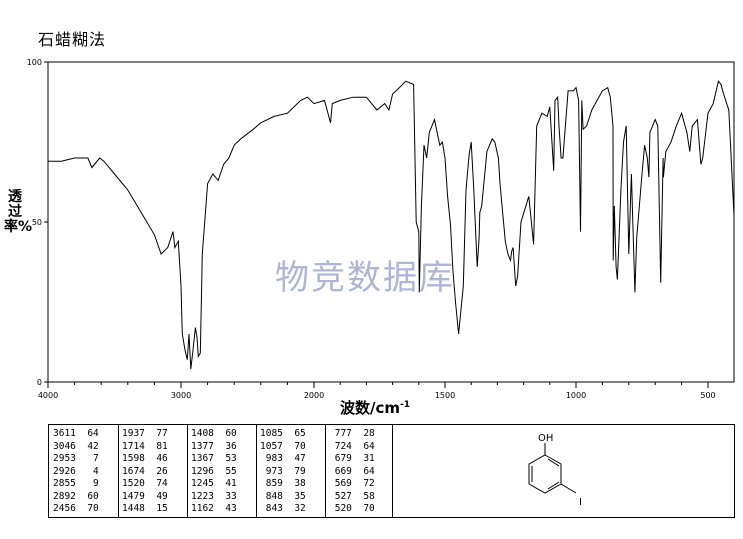 The height and width of the screenshot is (539, 743). Describe the element at coordinates (365, 278) in the screenshot. I see `watermark-text: 物竞数据库` at that location.